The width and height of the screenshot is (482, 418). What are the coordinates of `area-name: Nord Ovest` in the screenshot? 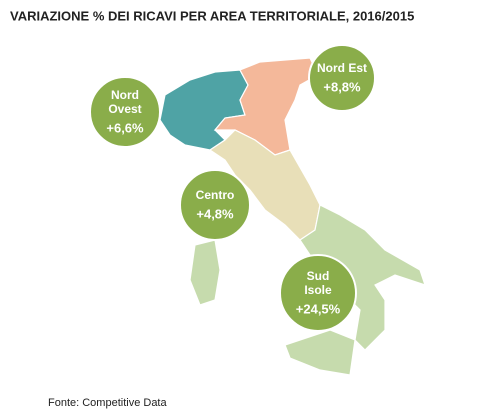 It's located at (124, 102).